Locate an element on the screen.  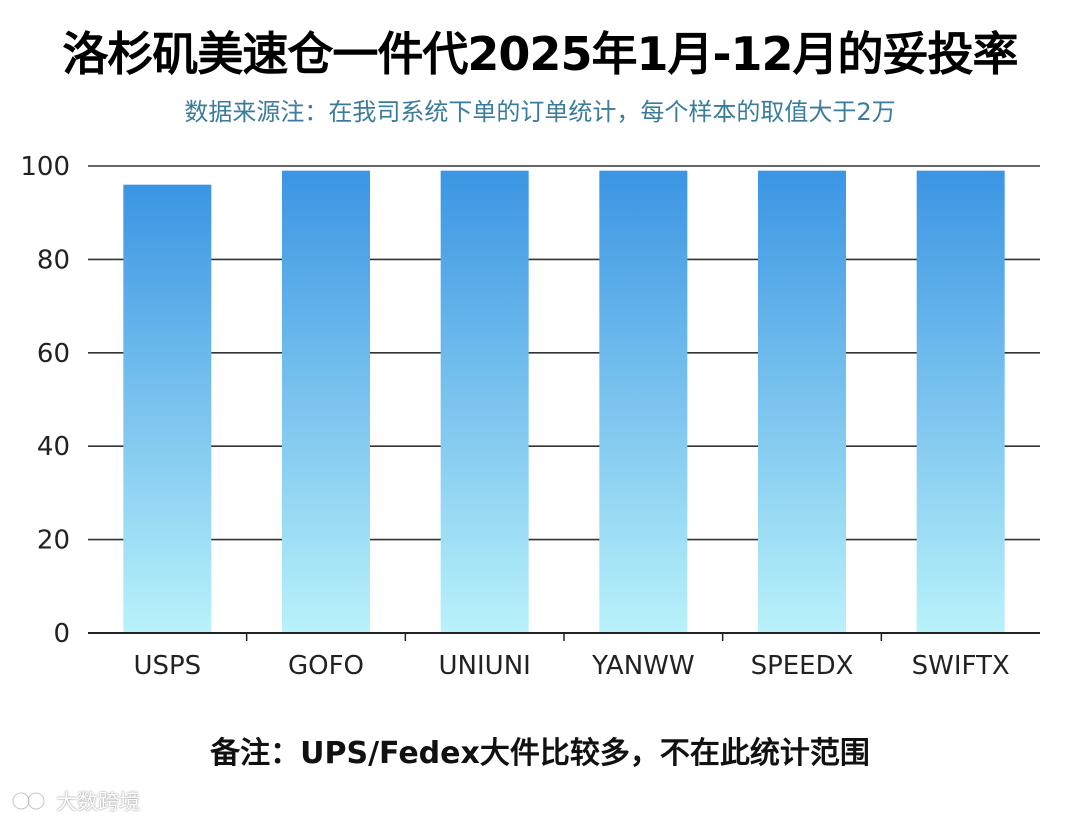
bar-gofo is located at coordinates (326, 402).